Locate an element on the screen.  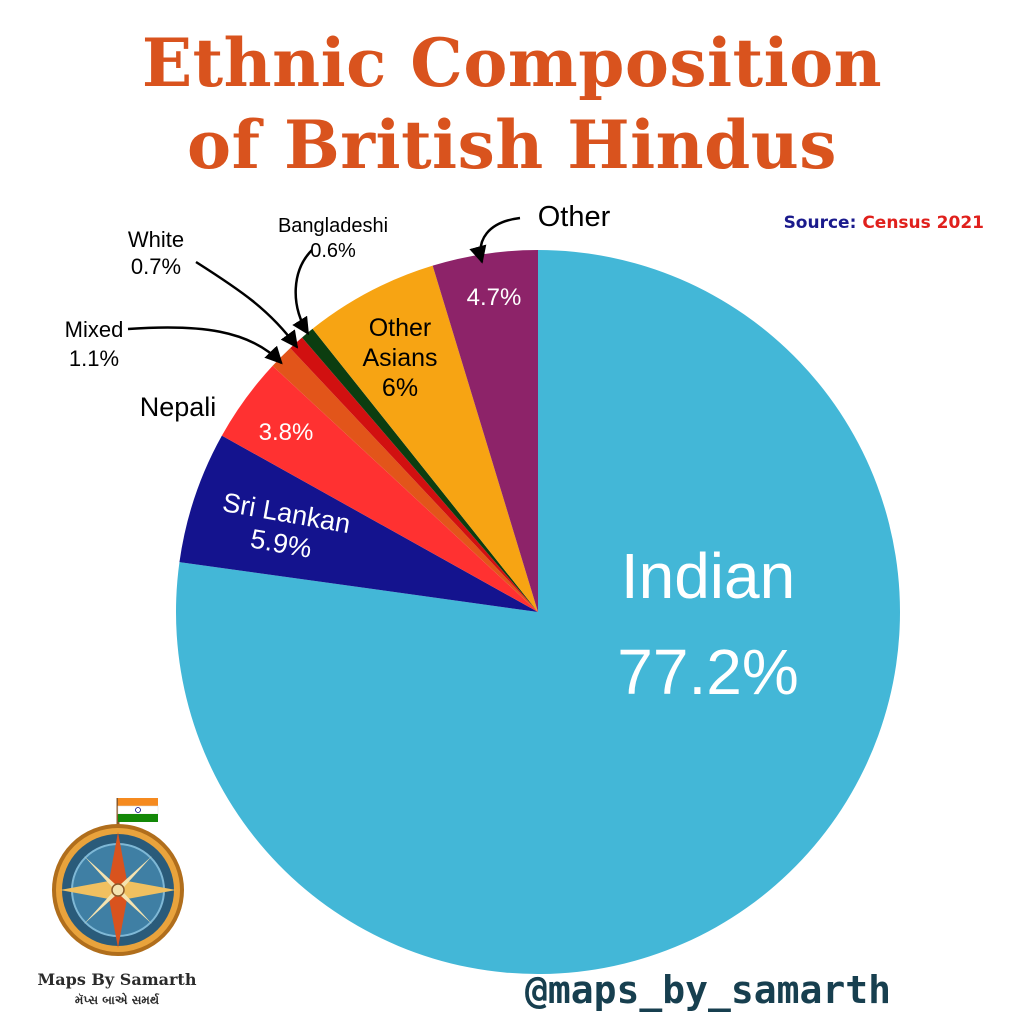
pie-slice-other-asians is located at coordinates (425, 438).